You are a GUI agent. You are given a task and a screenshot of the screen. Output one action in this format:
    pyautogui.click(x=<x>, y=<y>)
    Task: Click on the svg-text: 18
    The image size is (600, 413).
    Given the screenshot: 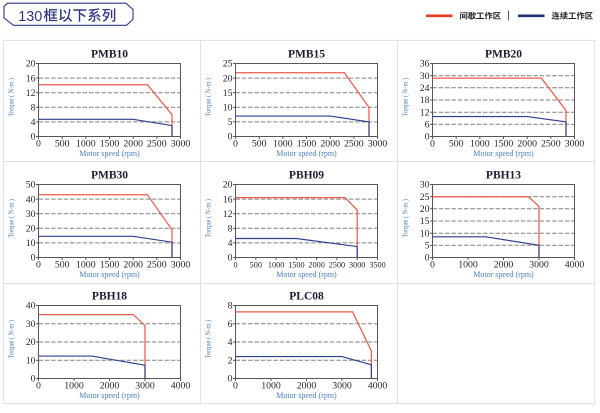 What is the action you would take?
    pyautogui.click(x=425, y=100)
    